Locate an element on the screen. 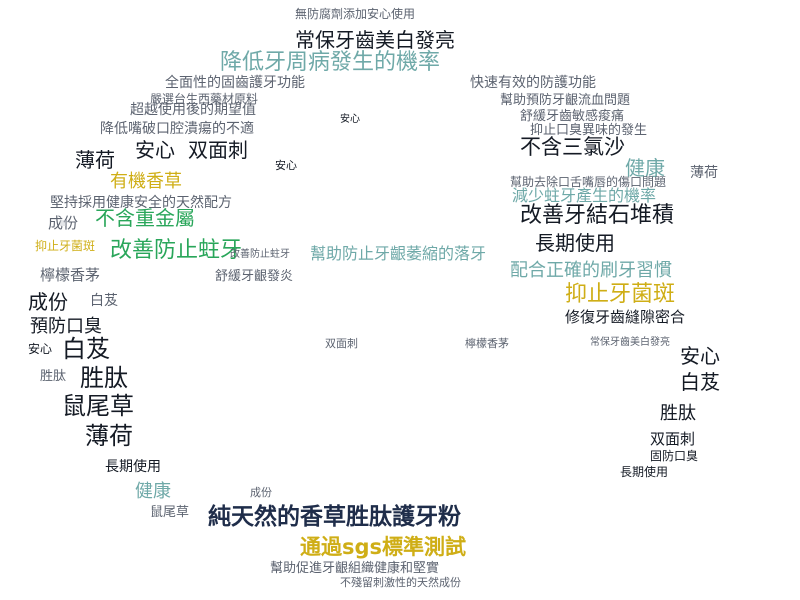 The height and width of the screenshot is (600, 800). word: 有機香草 is located at coordinates (146, 181).